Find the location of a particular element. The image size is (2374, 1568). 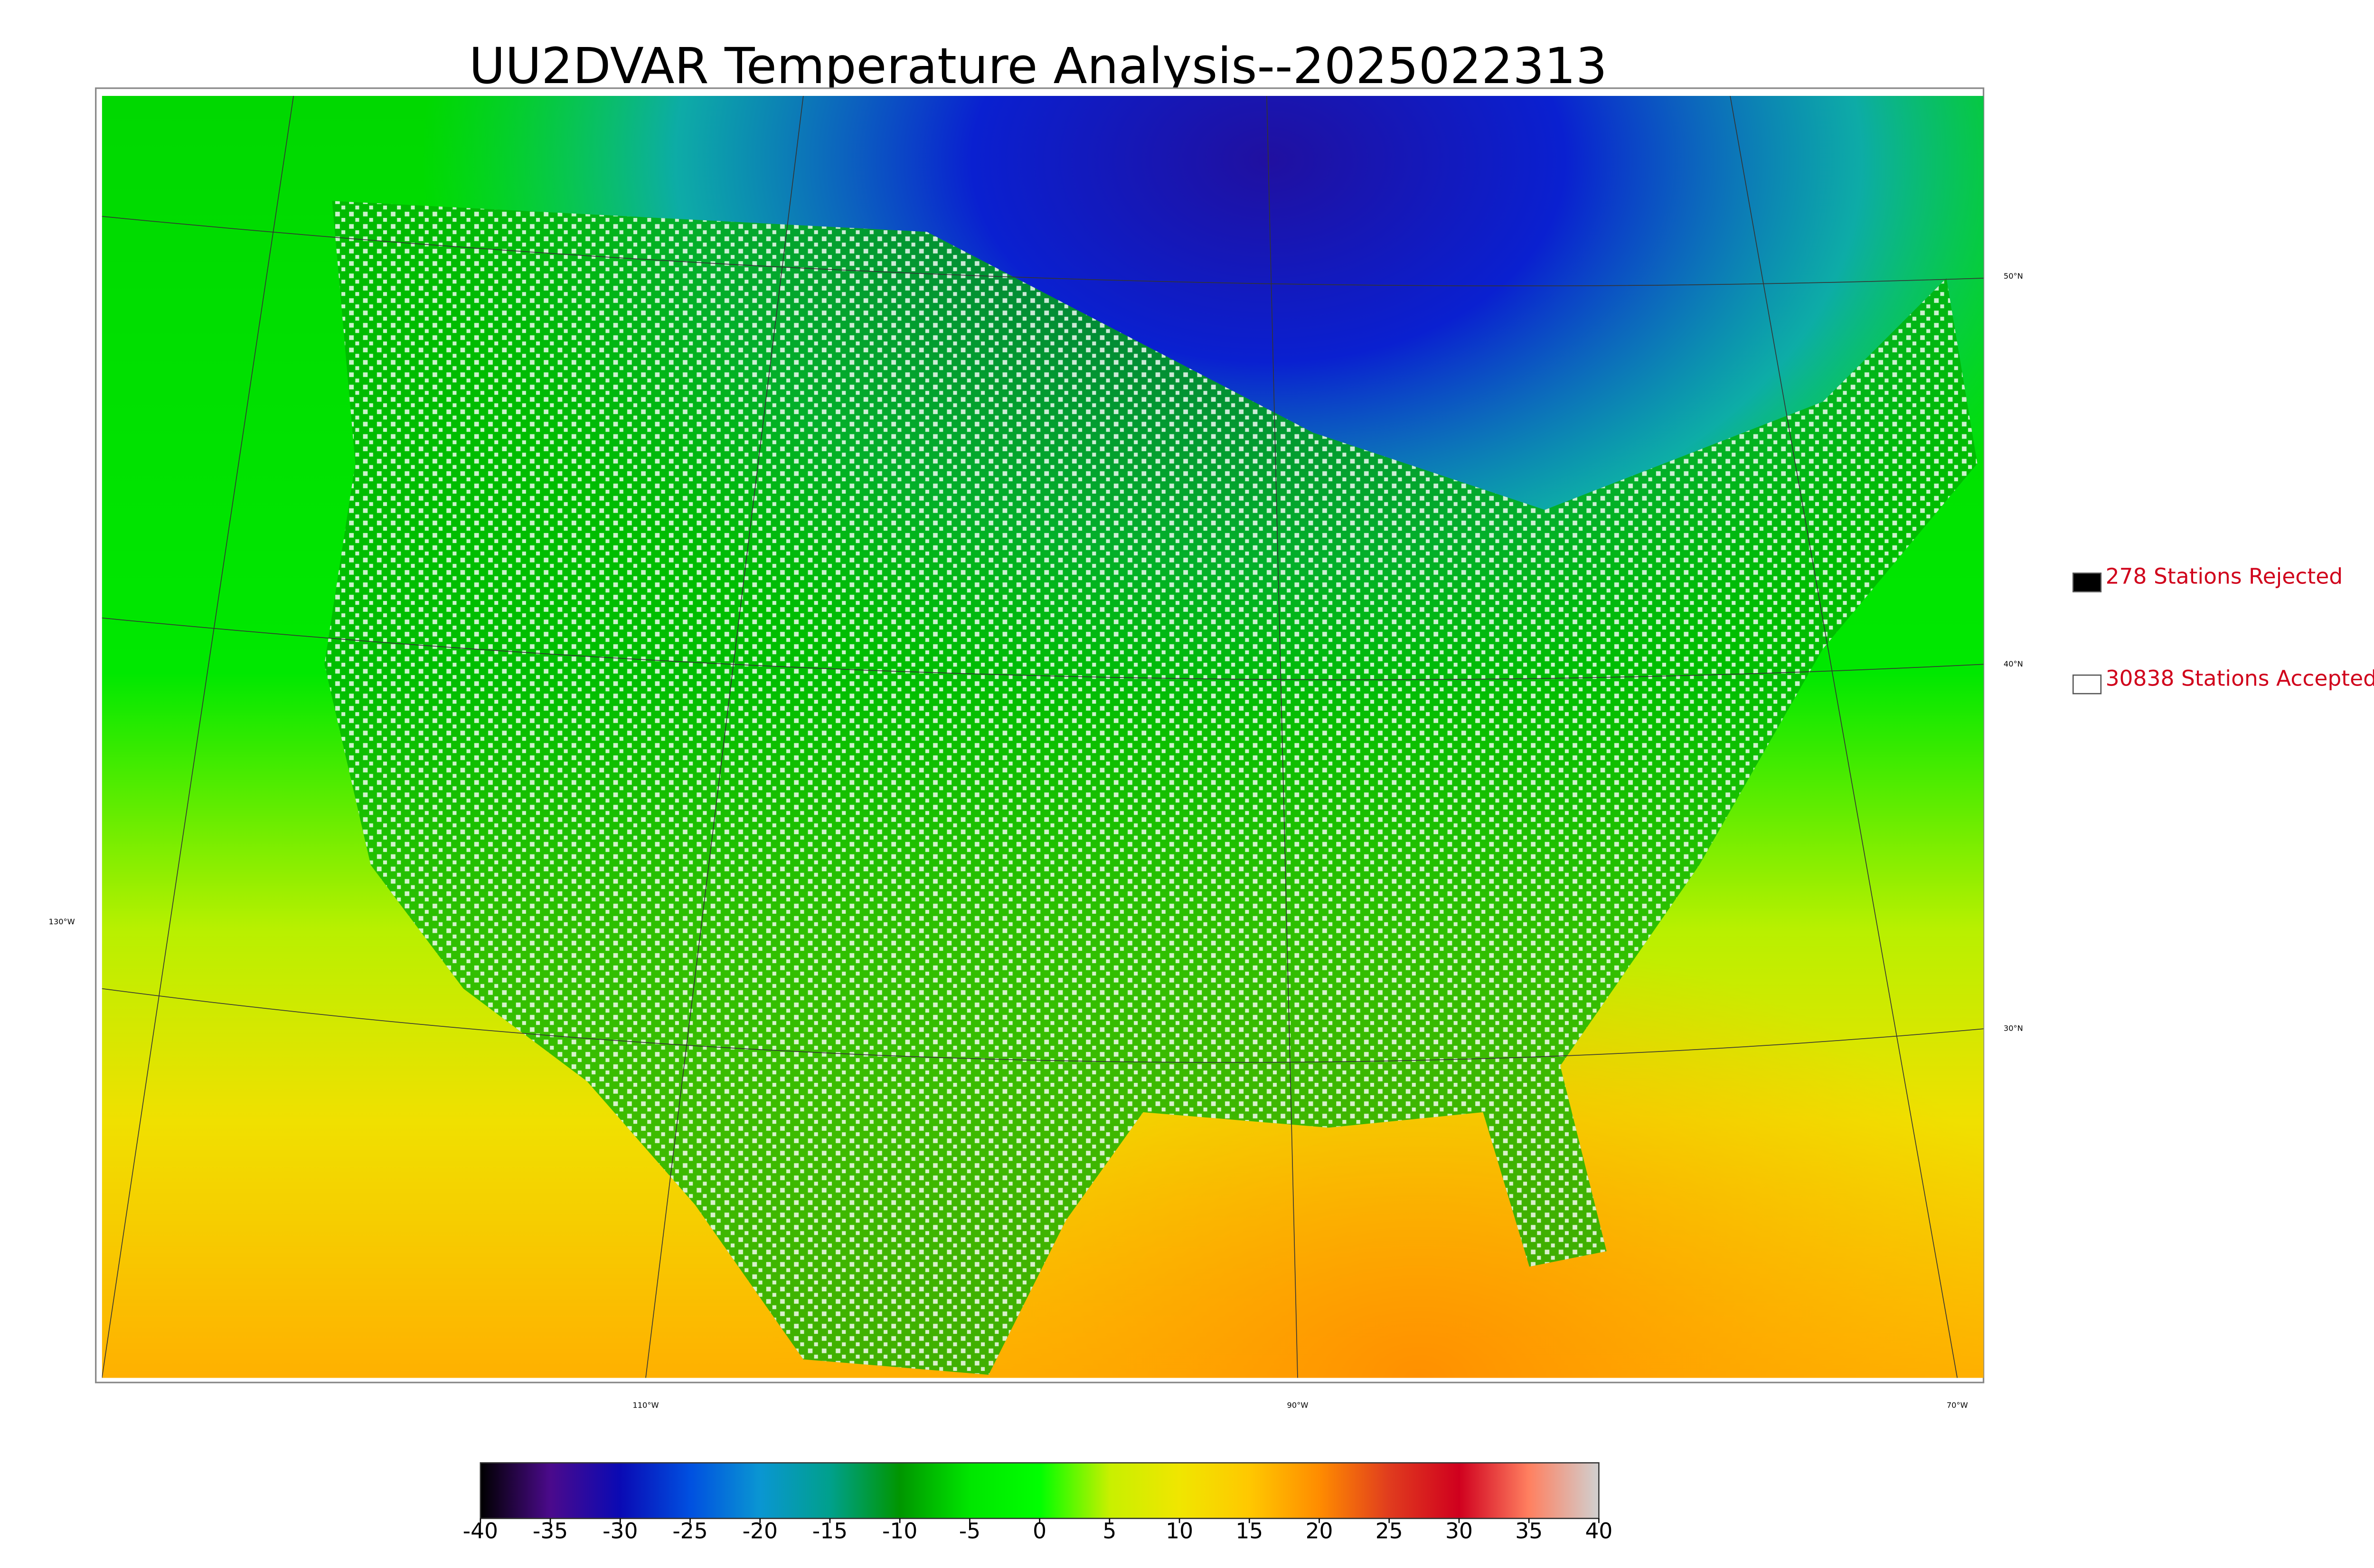

colorbar-tick-label: 30 is located at coordinates (1459, 1531).